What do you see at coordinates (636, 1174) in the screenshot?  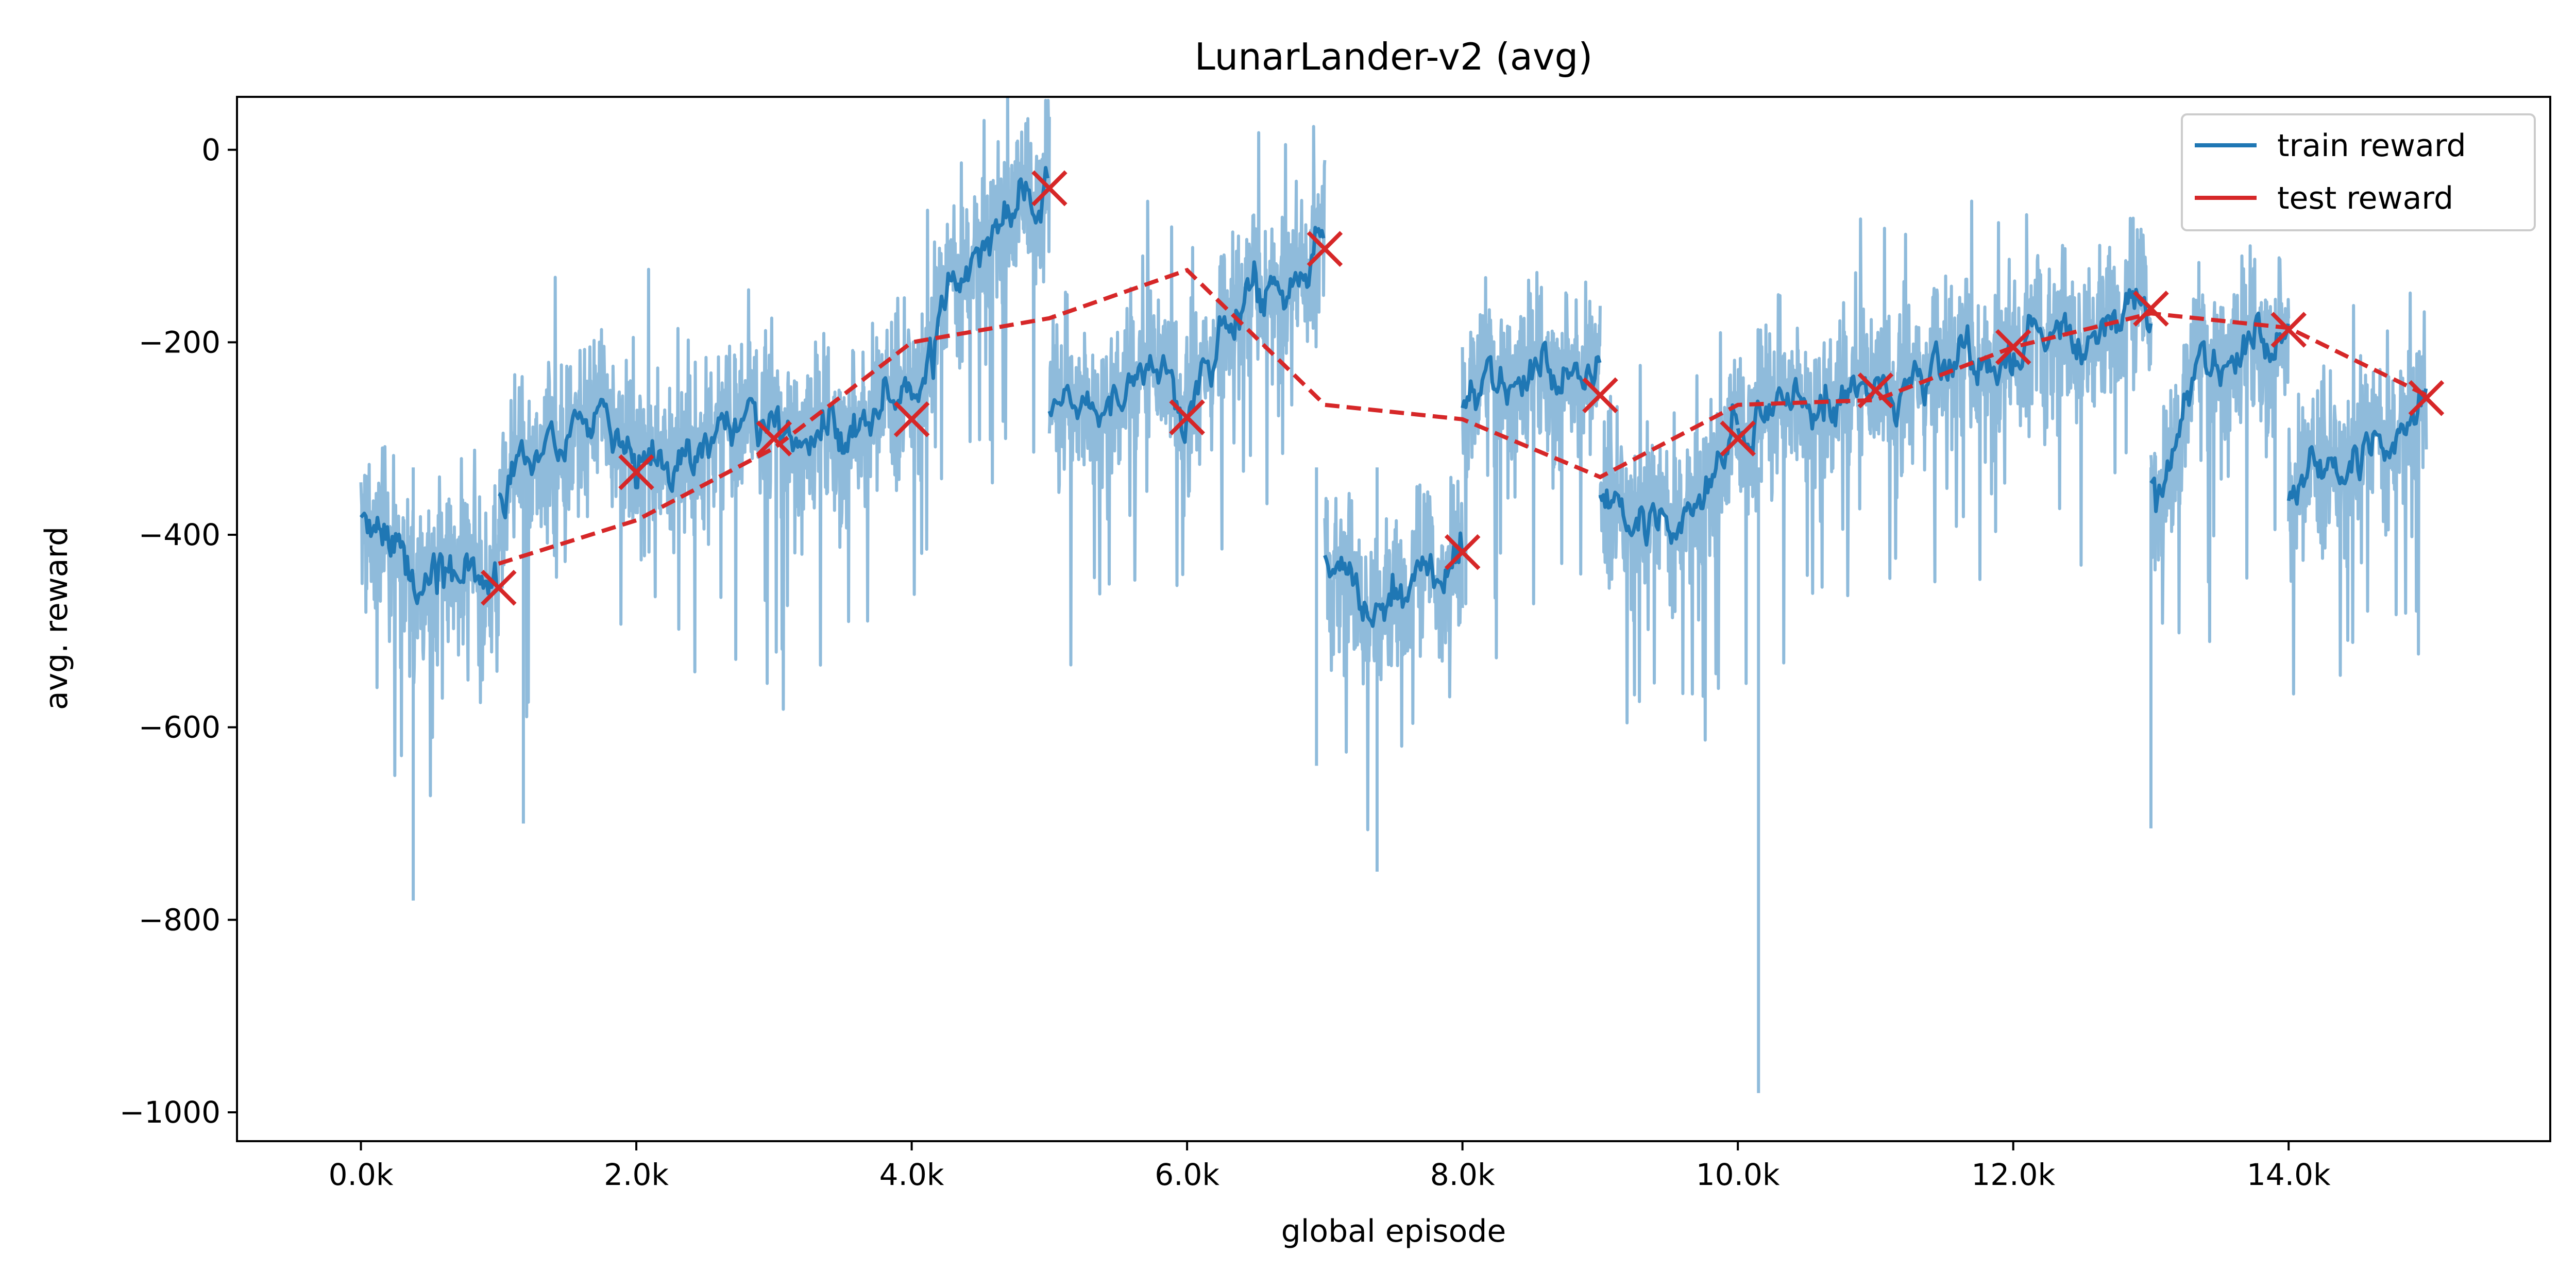 I see `x-tick-label-1: 2.0k` at bounding box center [636, 1174].